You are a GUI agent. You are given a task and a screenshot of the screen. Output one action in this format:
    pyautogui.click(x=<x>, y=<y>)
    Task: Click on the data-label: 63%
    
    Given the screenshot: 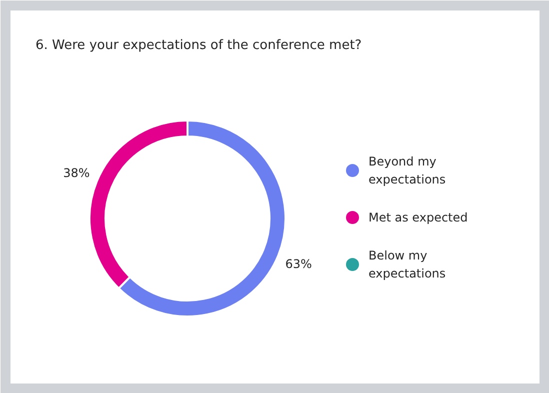 What is the action you would take?
    pyautogui.click(x=298, y=263)
    